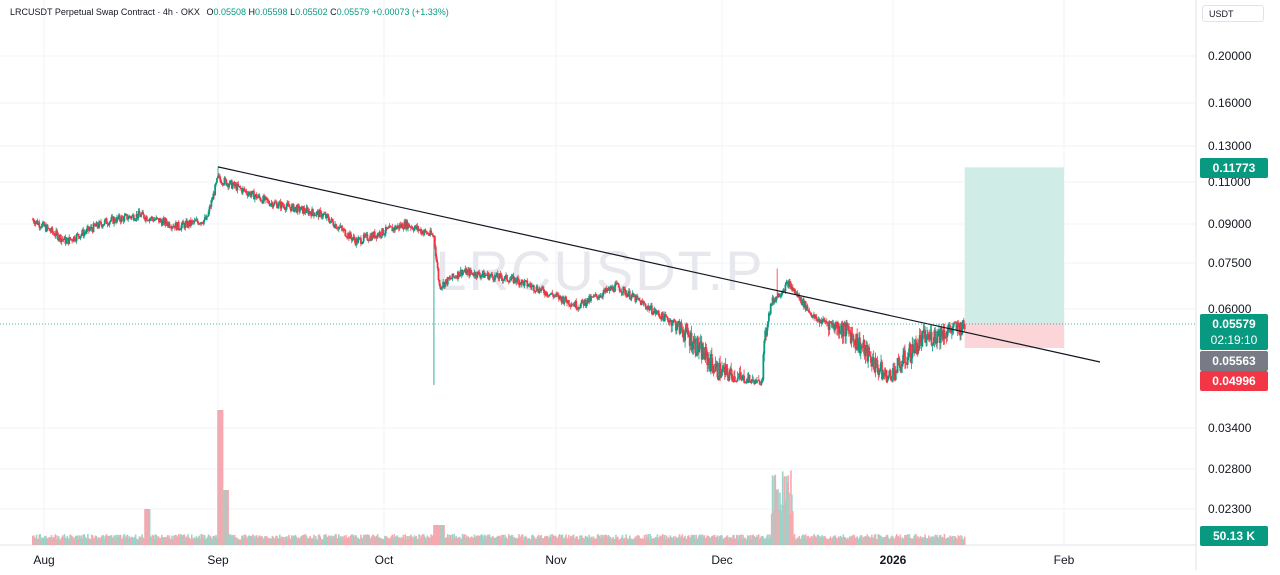 The width and height of the screenshot is (1280, 575). Describe the element at coordinates (384, 560) in the screenshot. I see `x-tick-label: Oct` at that location.